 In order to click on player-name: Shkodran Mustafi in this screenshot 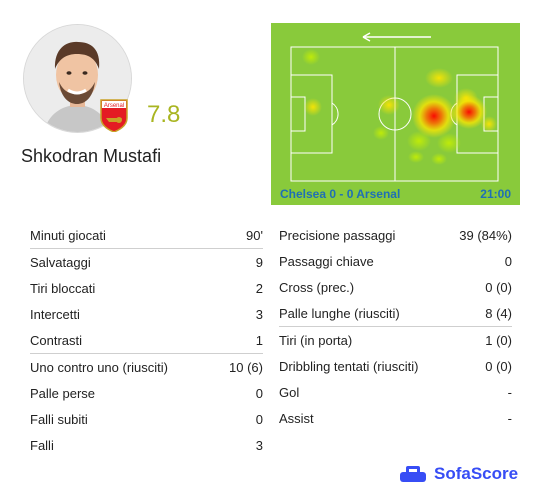, I will do `click(91, 156)`.